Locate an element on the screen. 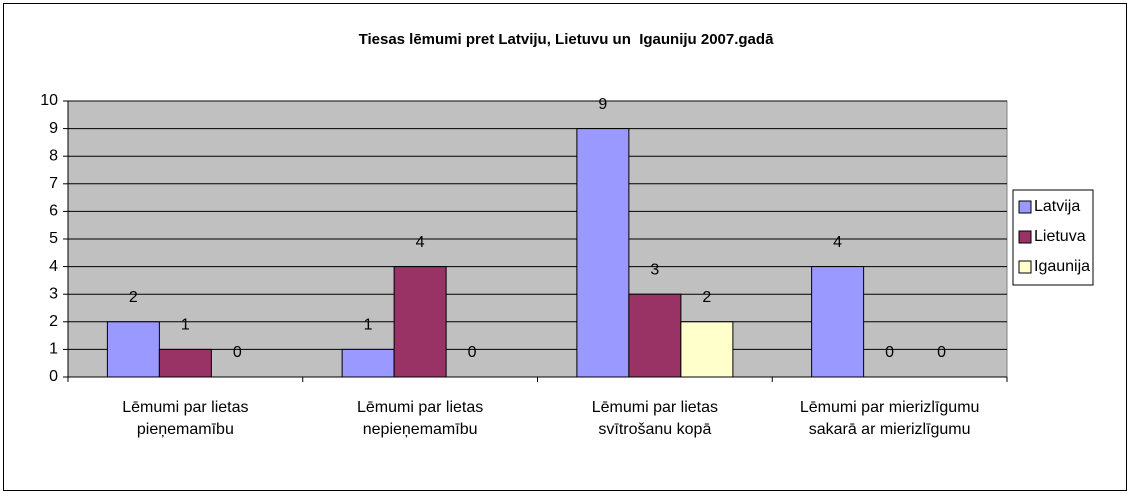 Image resolution: width=1131 pixels, height=494 pixels. y-tick-label: 3 is located at coordinates (53, 293).